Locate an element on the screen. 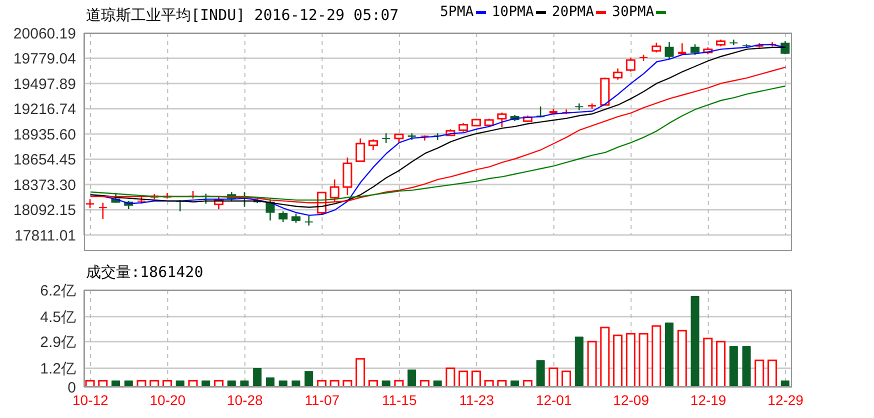 The height and width of the screenshot is (418, 874). y-tick-label: 2.9亿 is located at coordinates (58, 342).